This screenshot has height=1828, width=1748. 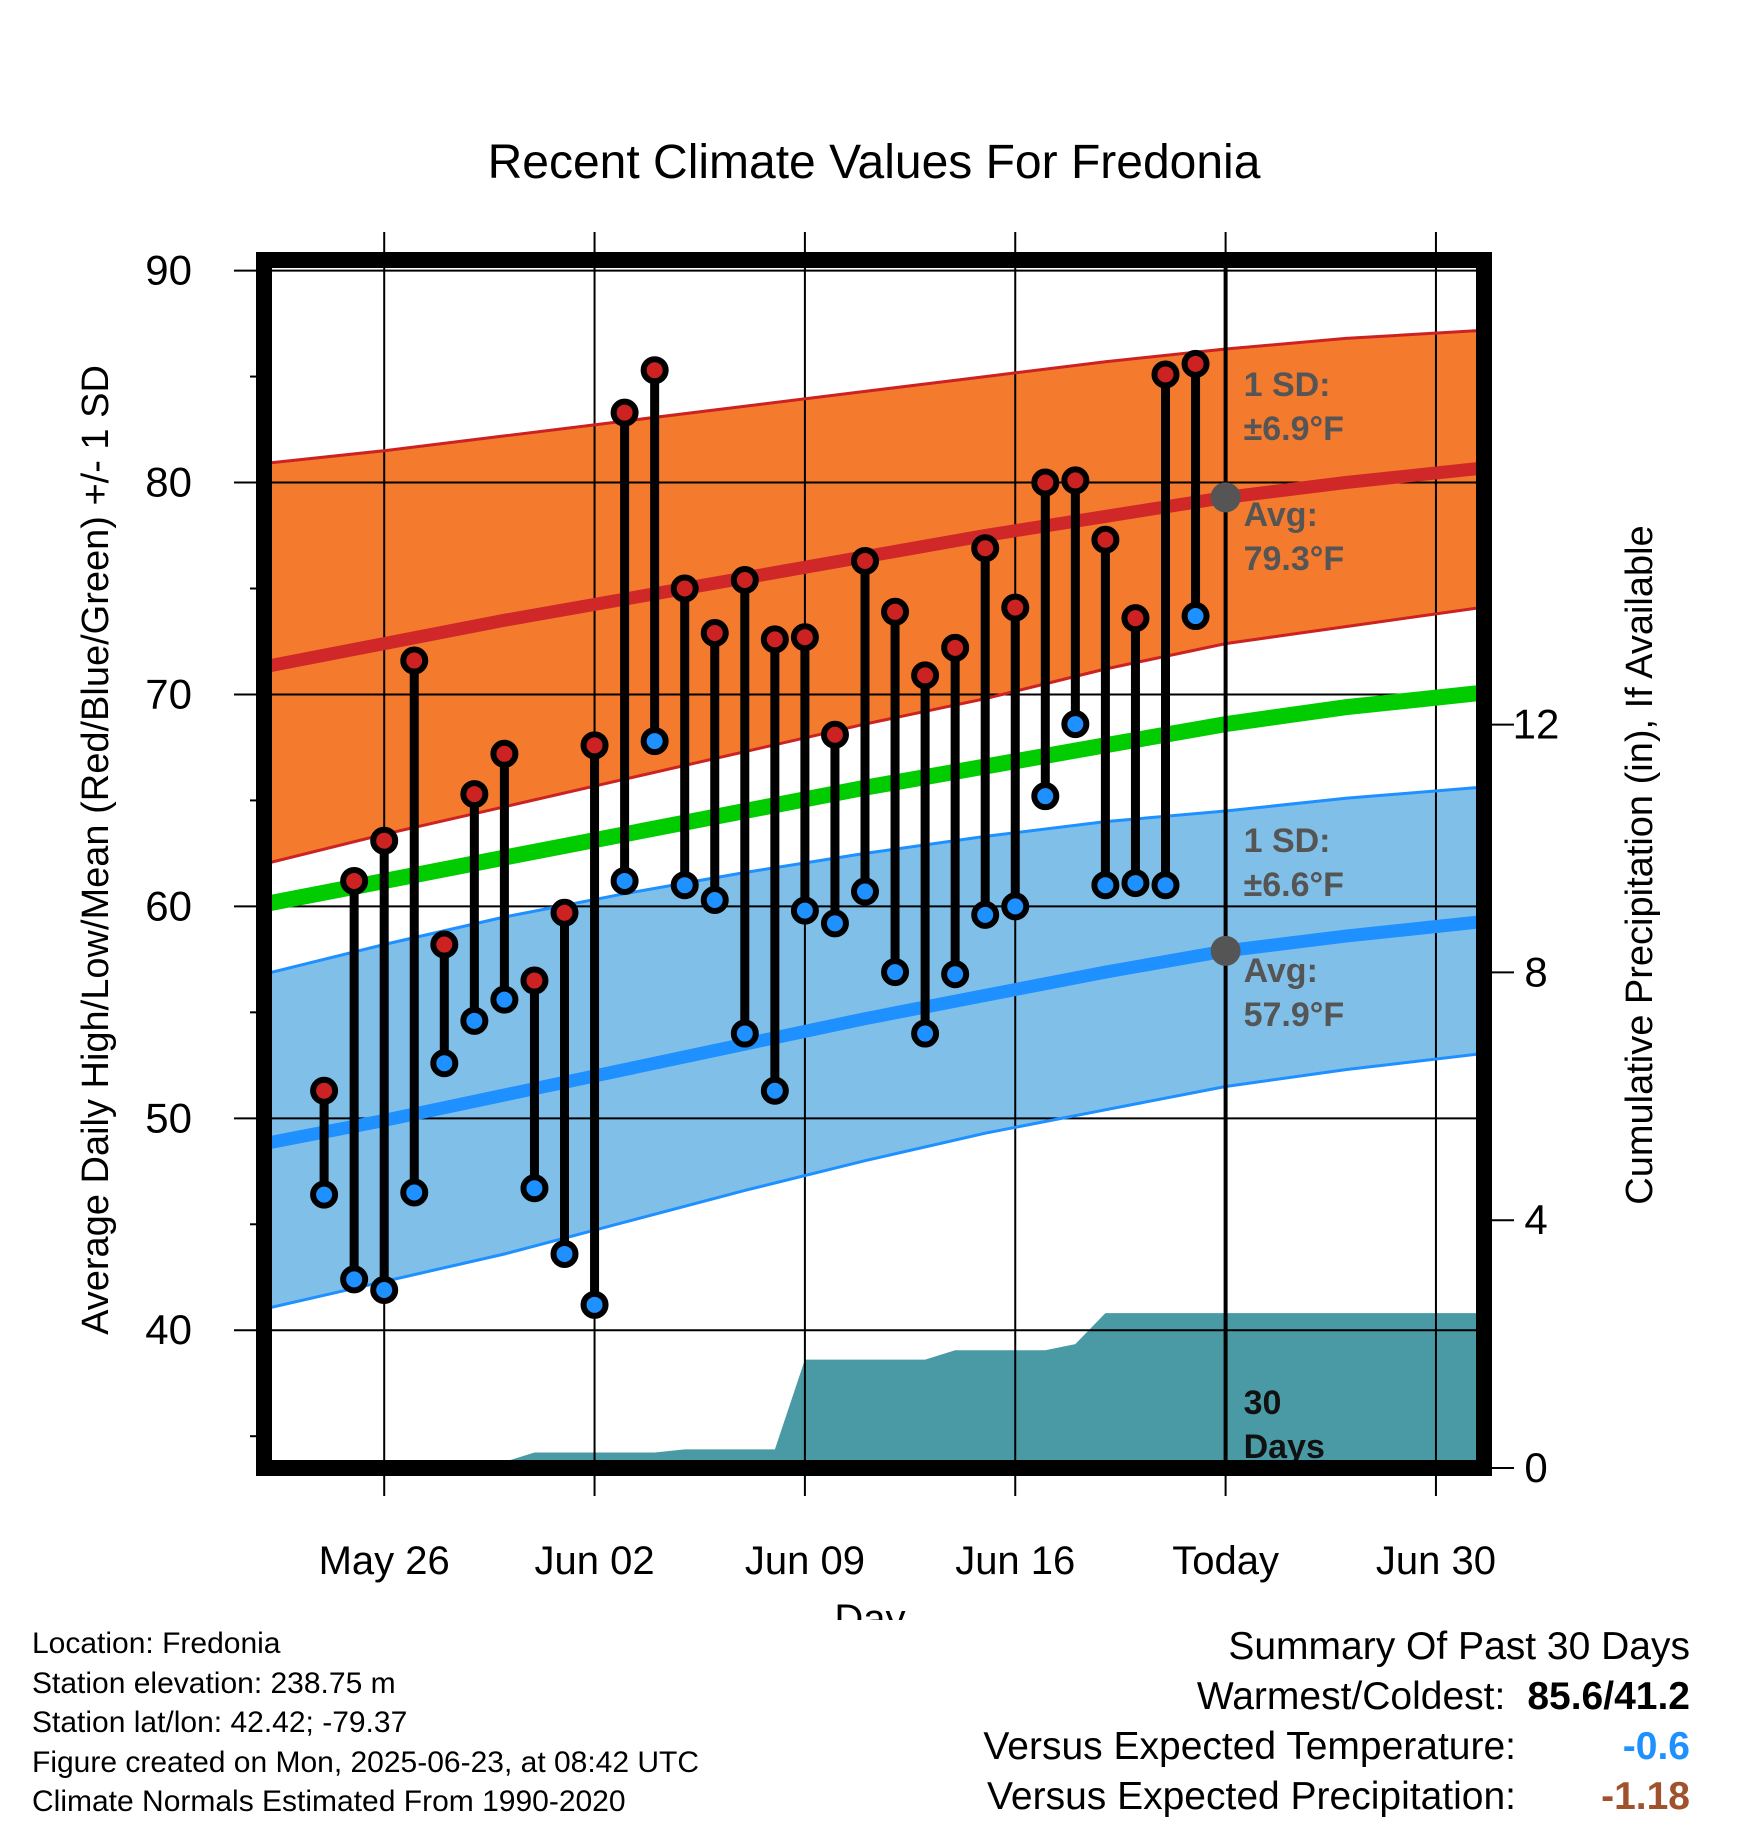 What do you see at coordinates (1225, 950) in the screenshot?
I see `avg-low-today-marker` at bounding box center [1225, 950].